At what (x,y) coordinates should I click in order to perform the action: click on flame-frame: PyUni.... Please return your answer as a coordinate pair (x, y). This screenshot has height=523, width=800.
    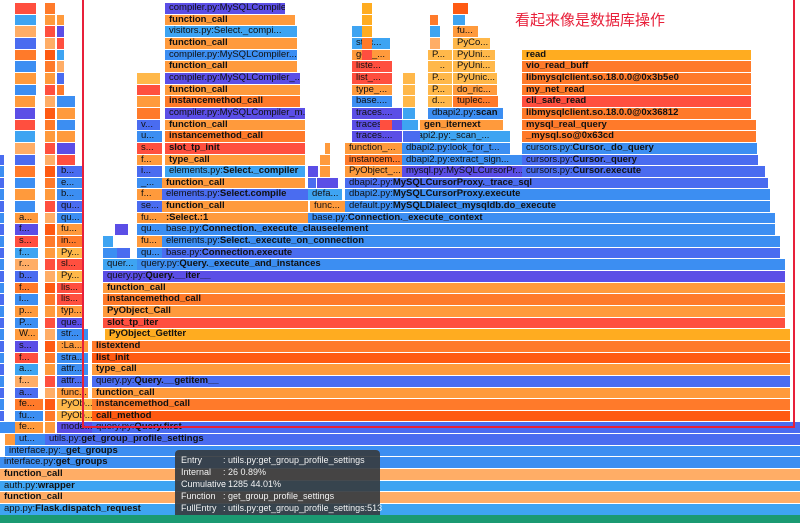
    Looking at the image, I should click on (474, 66).